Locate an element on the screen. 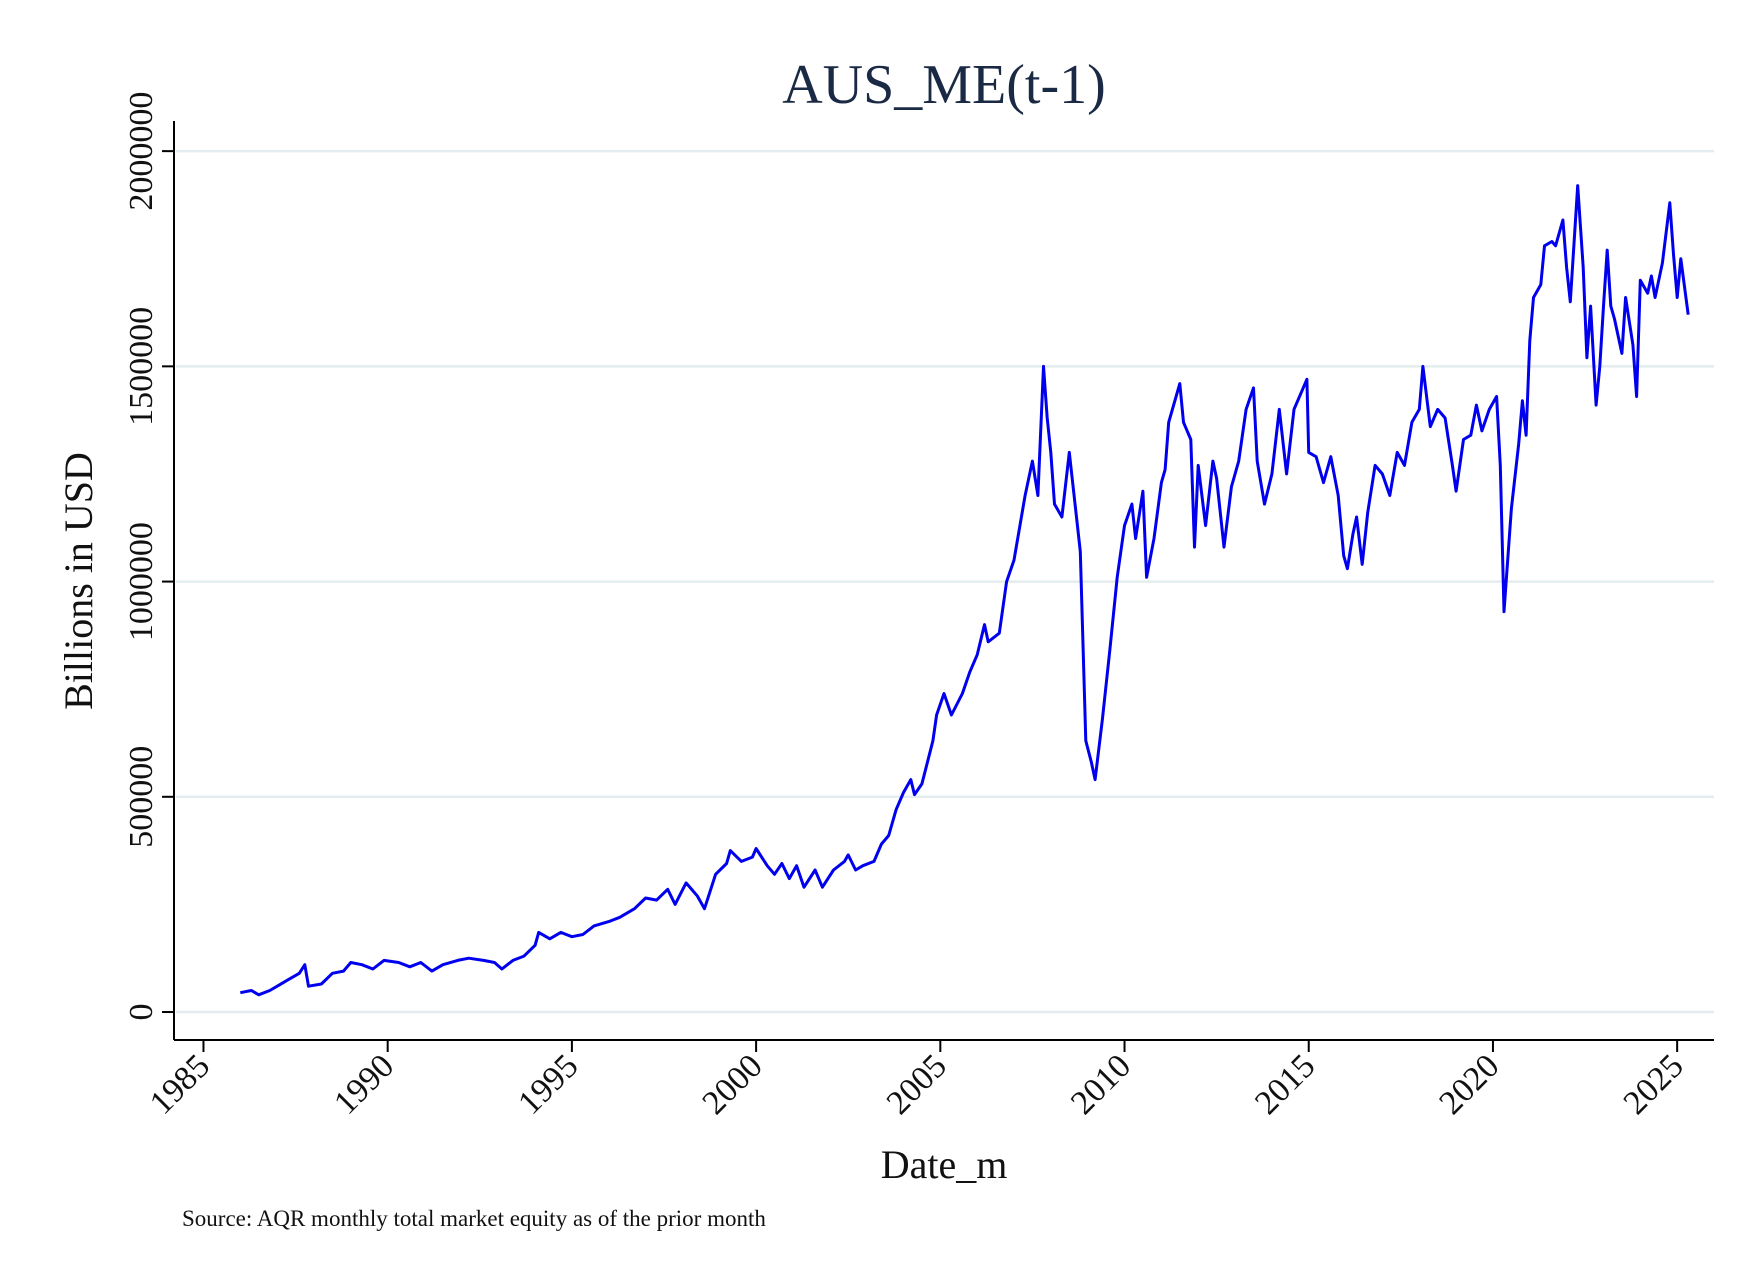  y-tick-label: 0 is located at coordinates (141, 1012).